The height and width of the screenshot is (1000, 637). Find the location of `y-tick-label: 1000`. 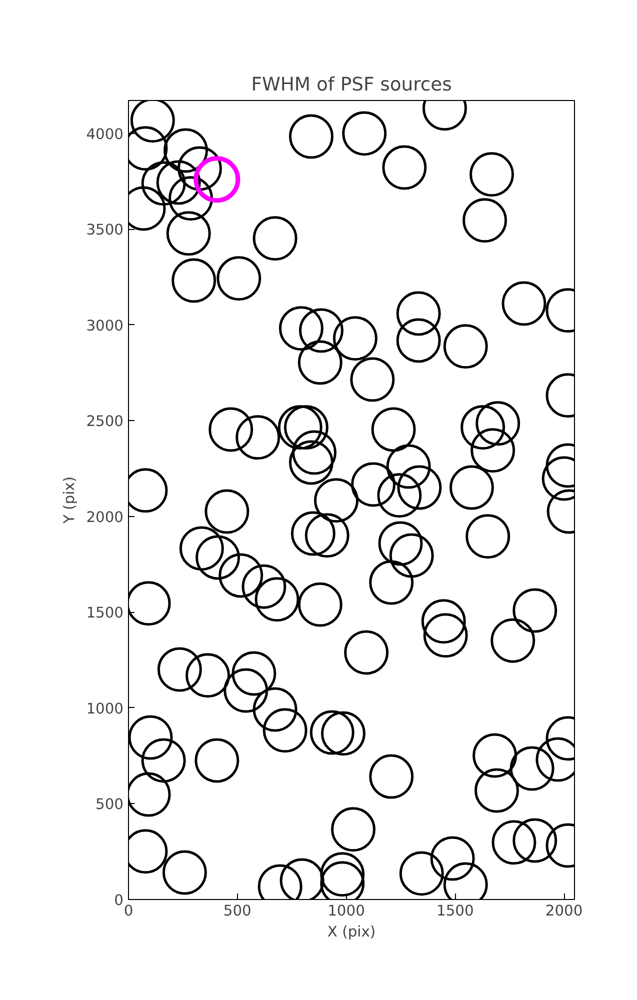

y-tick-label: 1000 is located at coordinates (105, 709).